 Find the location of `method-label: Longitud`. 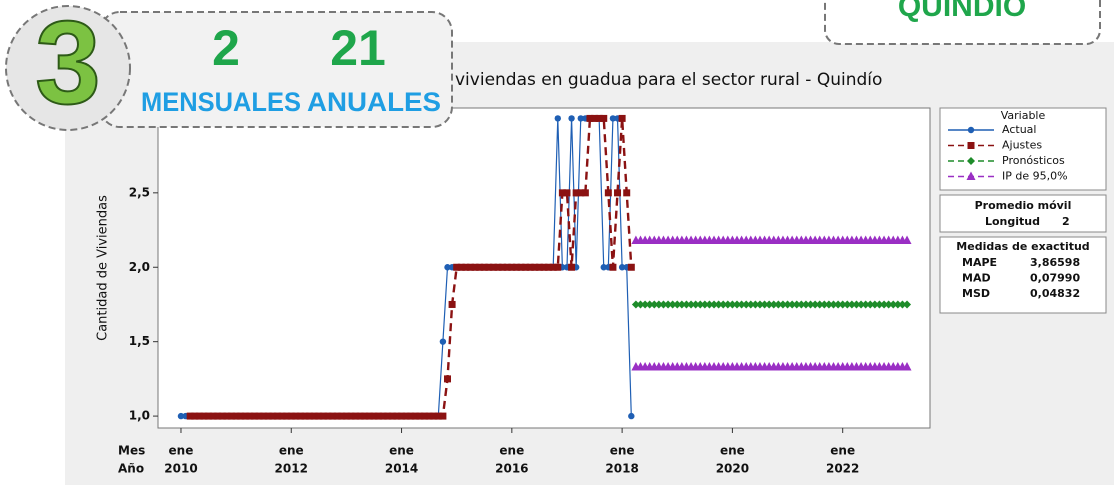

method-label: Longitud is located at coordinates (1012, 221).